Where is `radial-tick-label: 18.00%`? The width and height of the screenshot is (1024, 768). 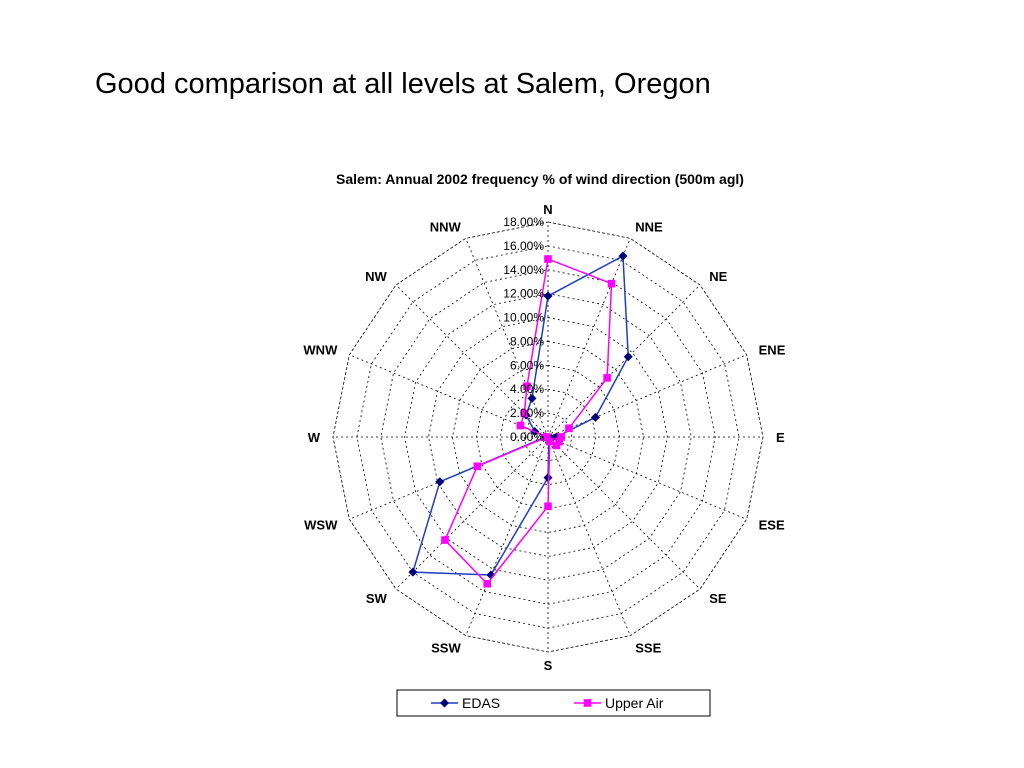 radial-tick-label: 18.00% is located at coordinates (523, 222).